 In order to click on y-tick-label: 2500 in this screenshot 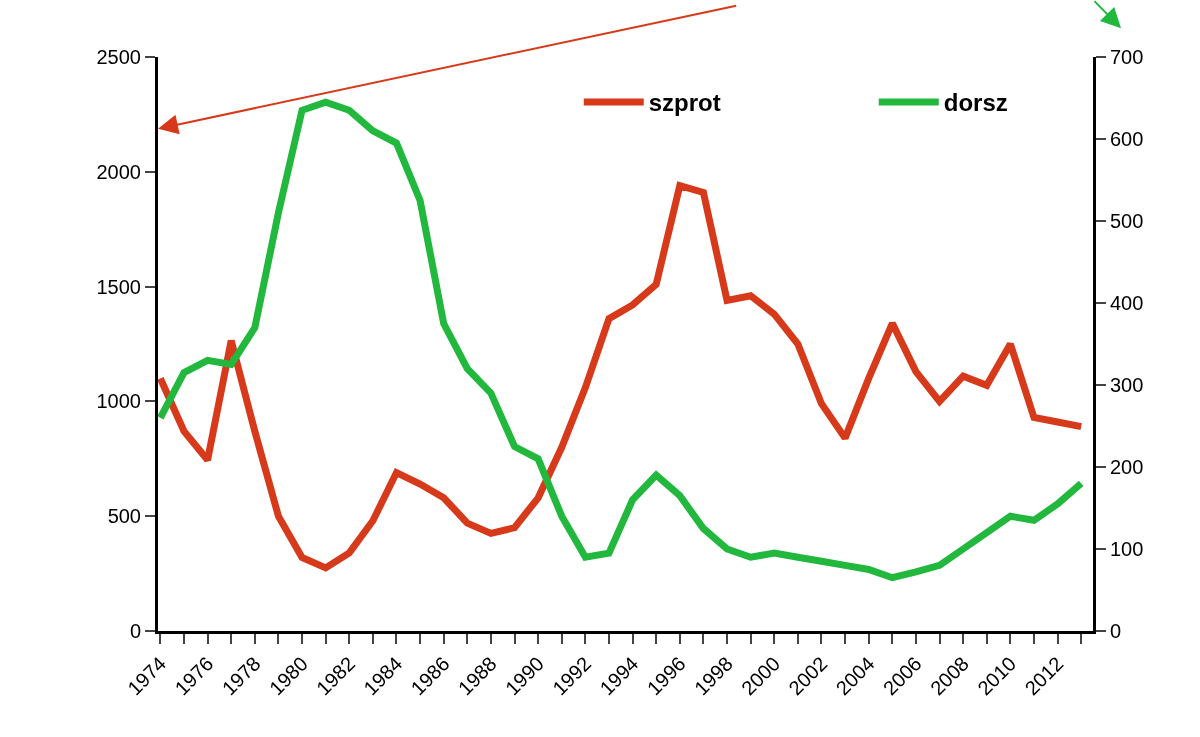, I will do `click(118, 57)`.